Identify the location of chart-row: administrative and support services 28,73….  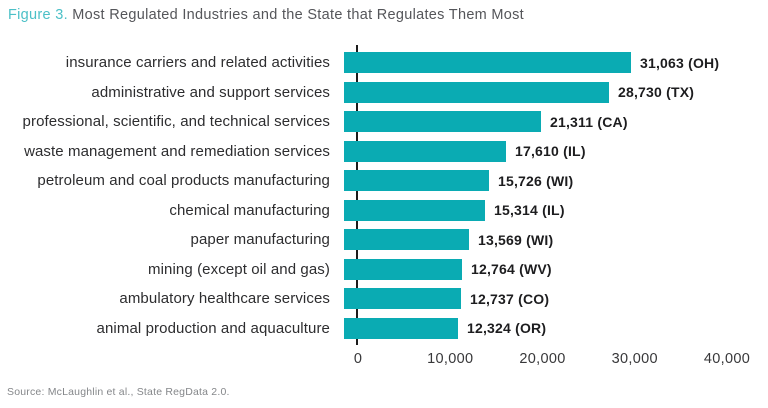
(384, 93).